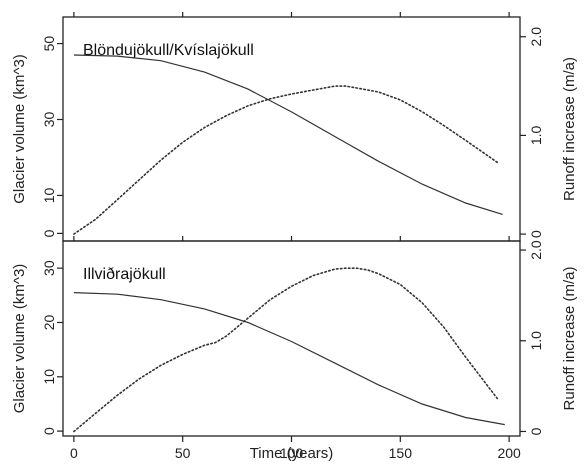 This screenshot has width=585, height=464. Describe the element at coordinates (401, 453) in the screenshot. I see `x-tick-label: 150` at that location.